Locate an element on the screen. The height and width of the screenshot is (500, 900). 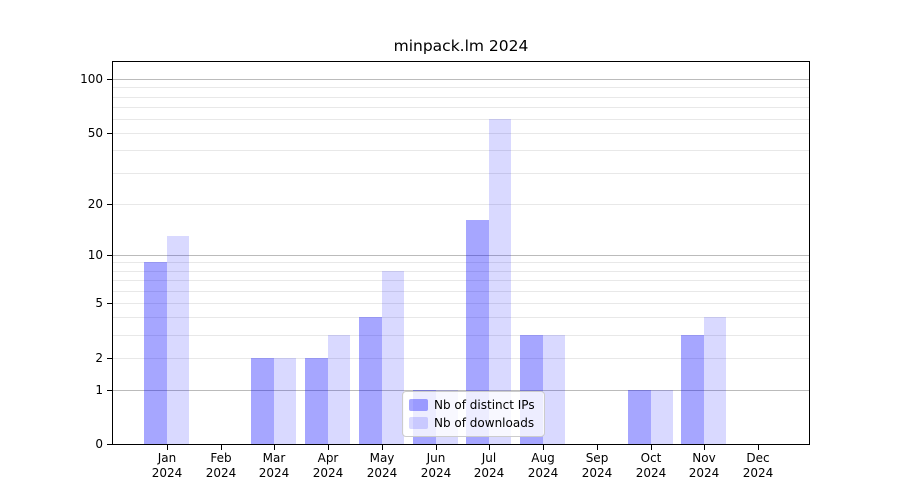
chart-title: minpack.lm 2024 is located at coordinates (461, 46).